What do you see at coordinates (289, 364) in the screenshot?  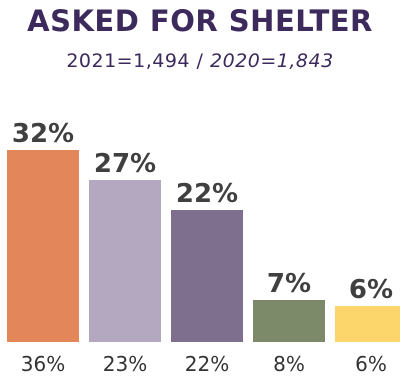 I see `previous-year-label-4: 8%` at bounding box center [289, 364].